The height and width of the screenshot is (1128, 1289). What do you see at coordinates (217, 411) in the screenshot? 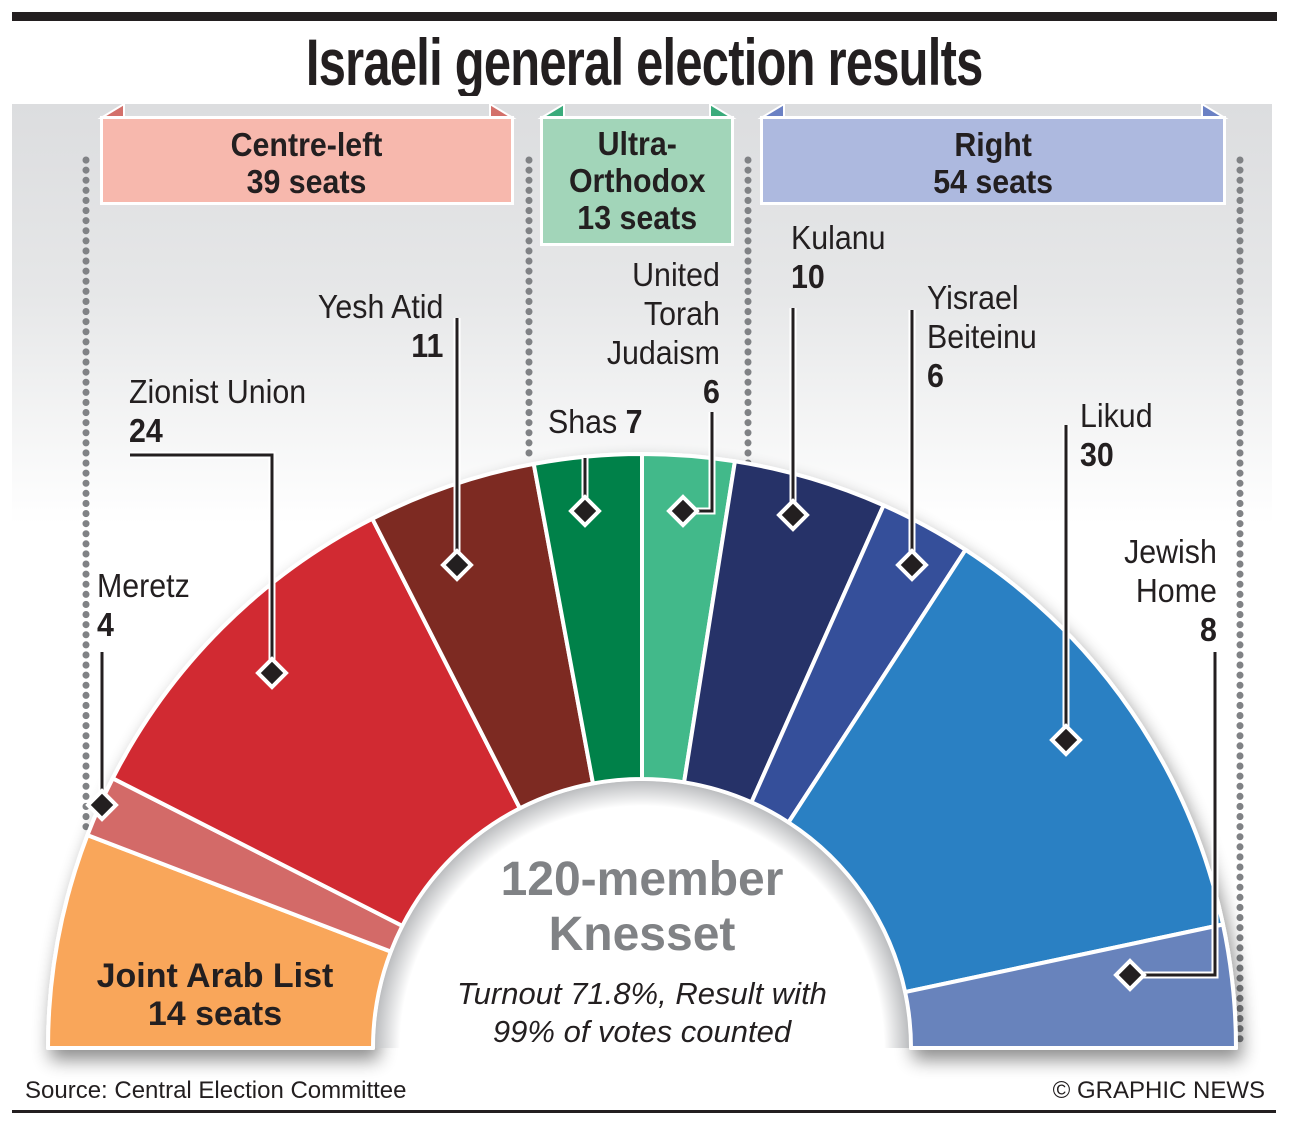
I see `label-zionist-union: Zionist Union 24` at bounding box center [217, 411].